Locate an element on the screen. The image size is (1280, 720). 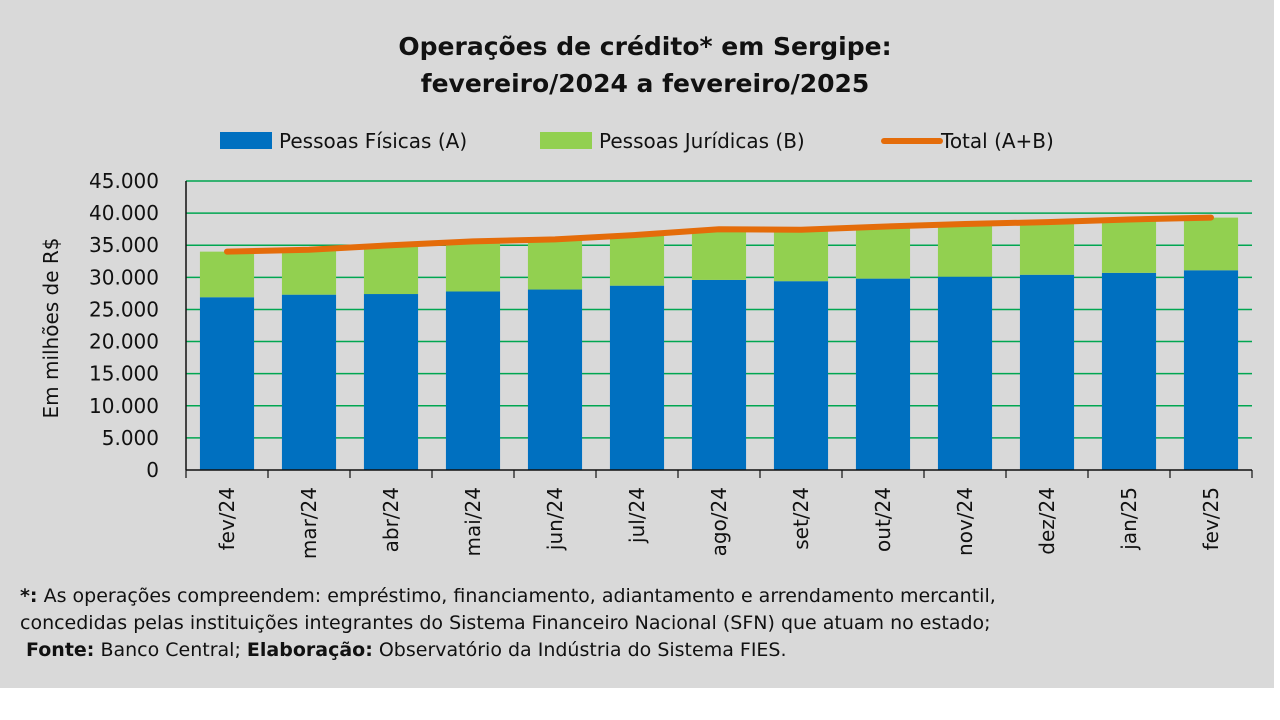
legend-swatch-pj is located at coordinates (566, 140).